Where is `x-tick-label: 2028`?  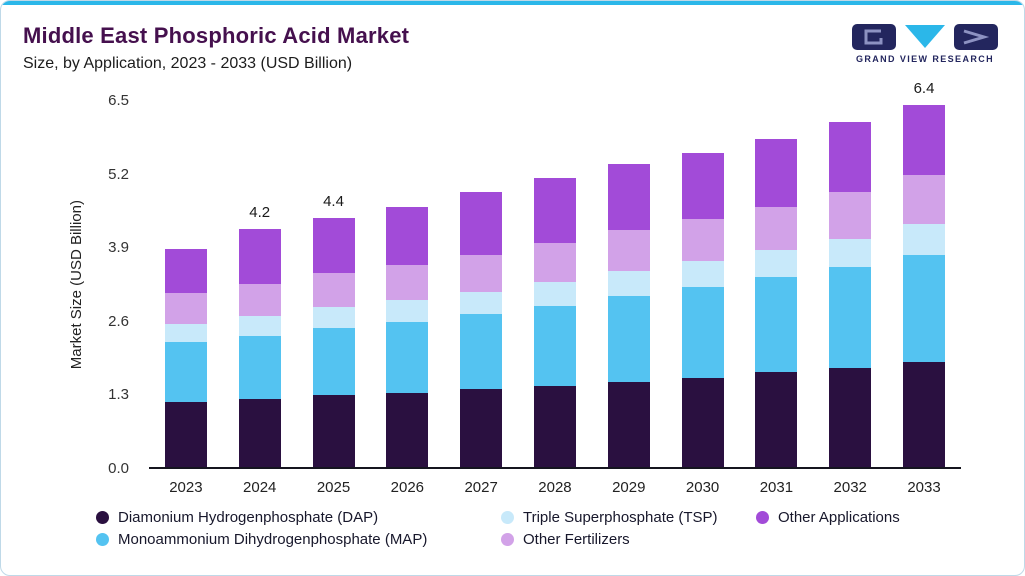
x-tick-label: 2028 is located at coordinates (555, 487).